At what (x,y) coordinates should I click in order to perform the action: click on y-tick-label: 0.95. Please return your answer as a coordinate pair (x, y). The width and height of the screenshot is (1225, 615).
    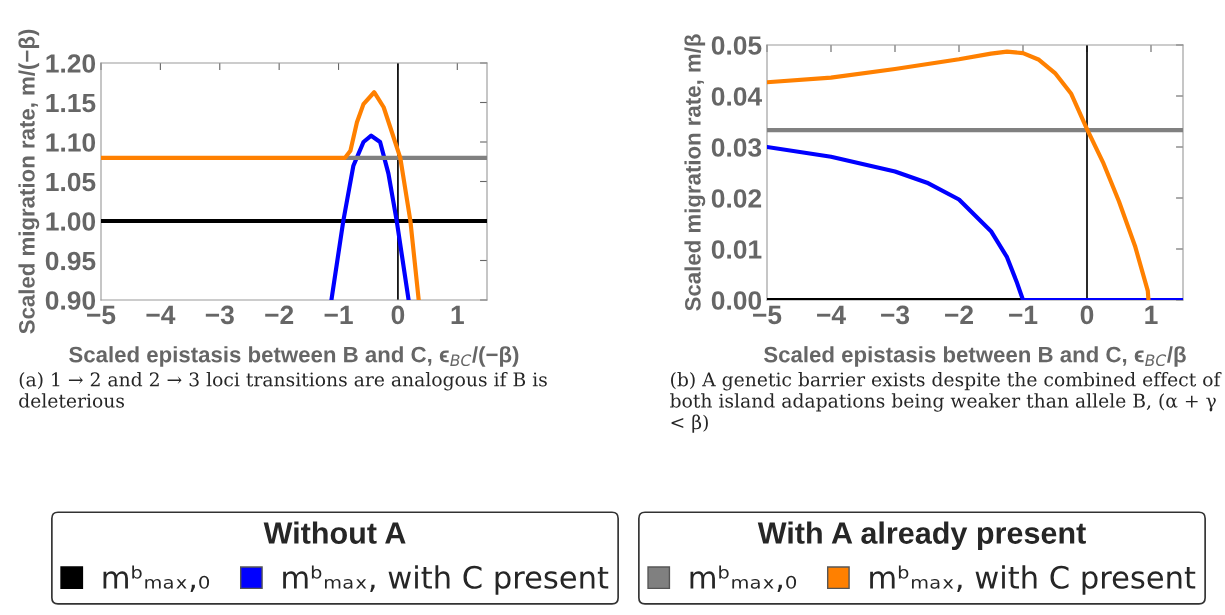
    Looking at the image, I should click on (70, 261).